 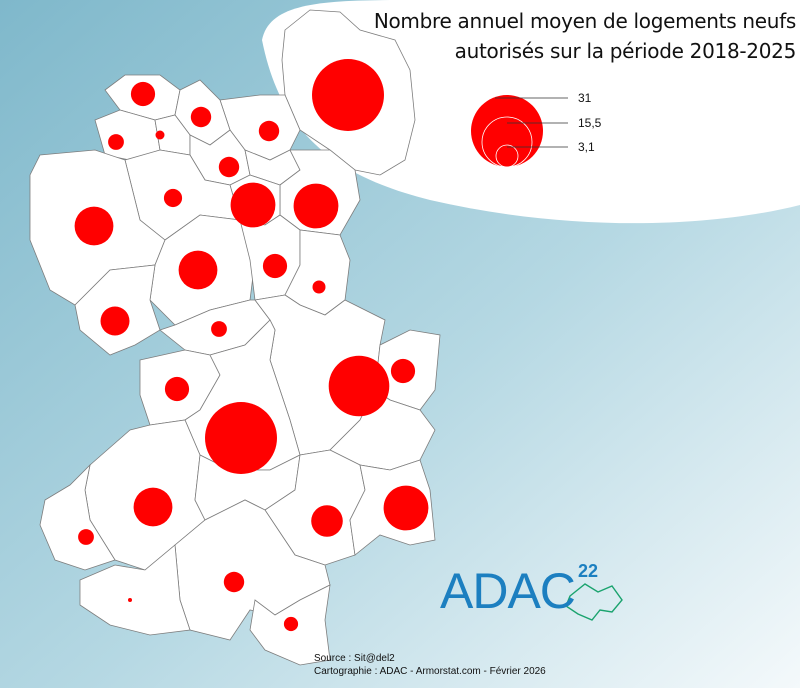 I want to click on bubble-center-east, so click(x=275, y=266).